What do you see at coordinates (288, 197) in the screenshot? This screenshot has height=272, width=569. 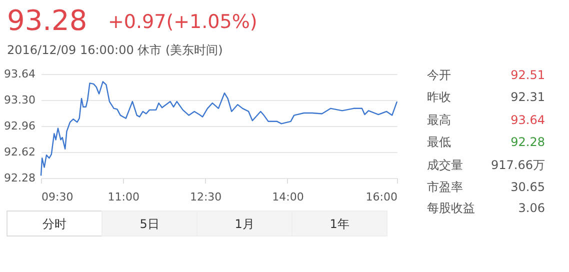 I see `x-tick-label: 14:00` at bounding box center [288, 197].